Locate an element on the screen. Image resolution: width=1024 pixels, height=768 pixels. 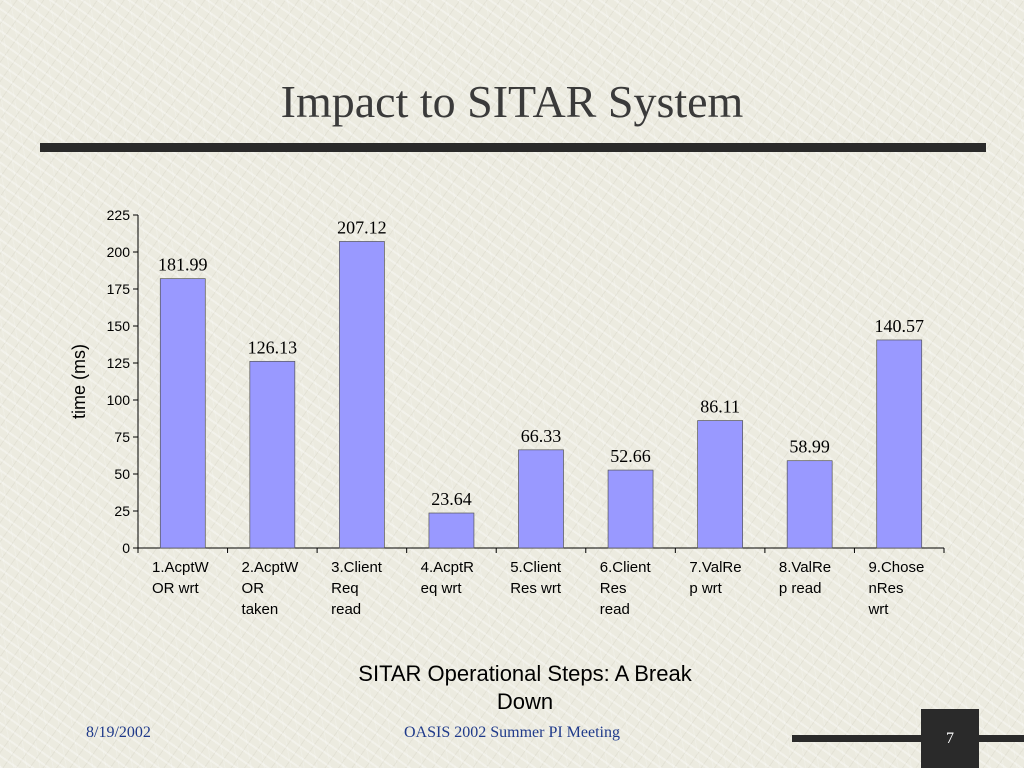
data-label: 86.11 is located at coordinates (720, 407).